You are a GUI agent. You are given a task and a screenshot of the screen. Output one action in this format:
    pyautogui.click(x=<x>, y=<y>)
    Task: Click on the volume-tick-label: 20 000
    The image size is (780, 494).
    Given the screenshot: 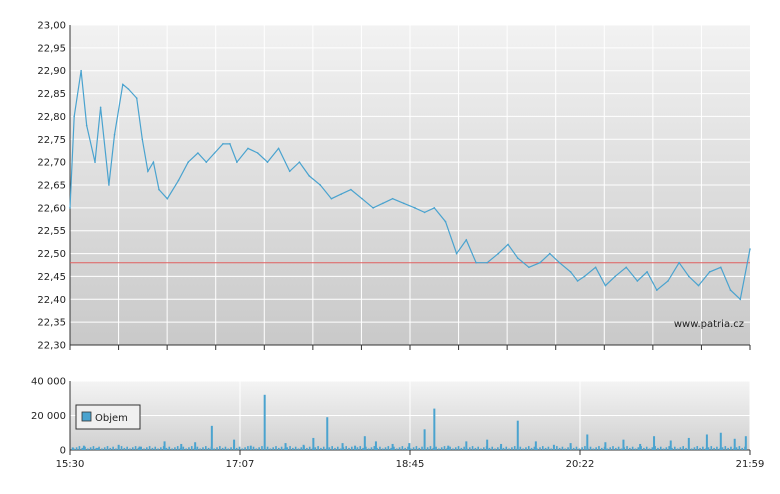 What is the action you would take?
    pyautogui.click(x=48, y=416)
    